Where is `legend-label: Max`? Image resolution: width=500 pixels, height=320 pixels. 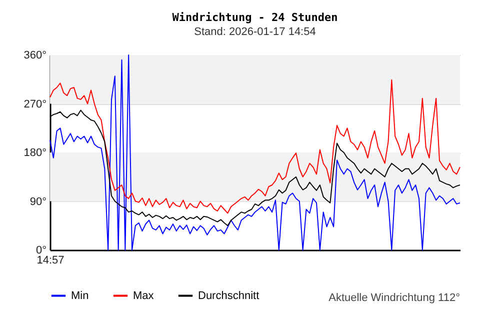
legend-label: Max is located at coordinates (143, 296).